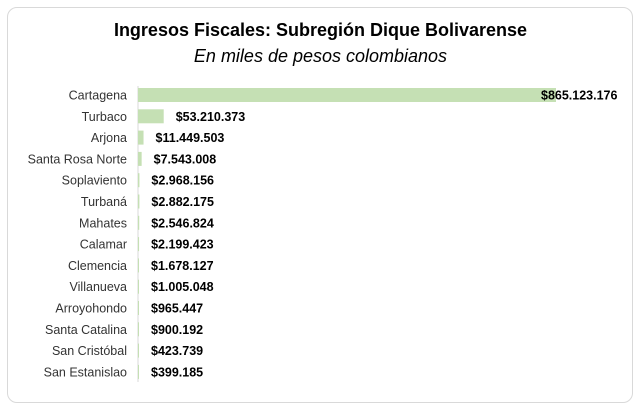  I want to click on value-label: $423.739, so click(177, 351).